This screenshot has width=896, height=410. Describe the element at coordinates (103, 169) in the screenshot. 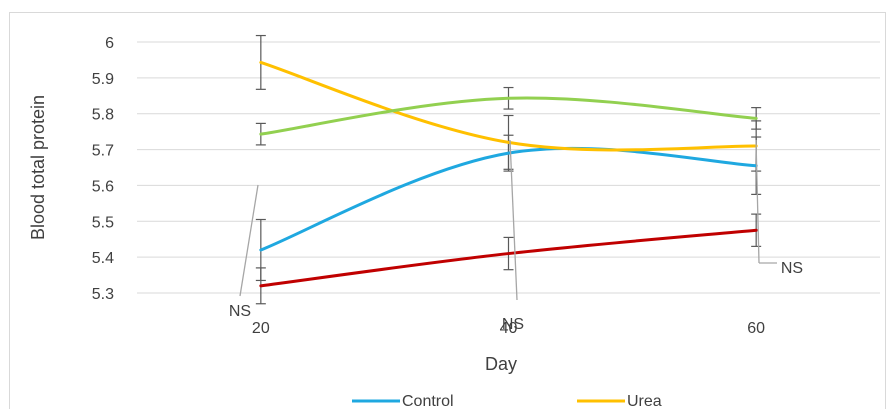

I see `y-tick-labels: 5.3 5.4 5.5 5.6 5.7 5.8 5.9 6` at that location.